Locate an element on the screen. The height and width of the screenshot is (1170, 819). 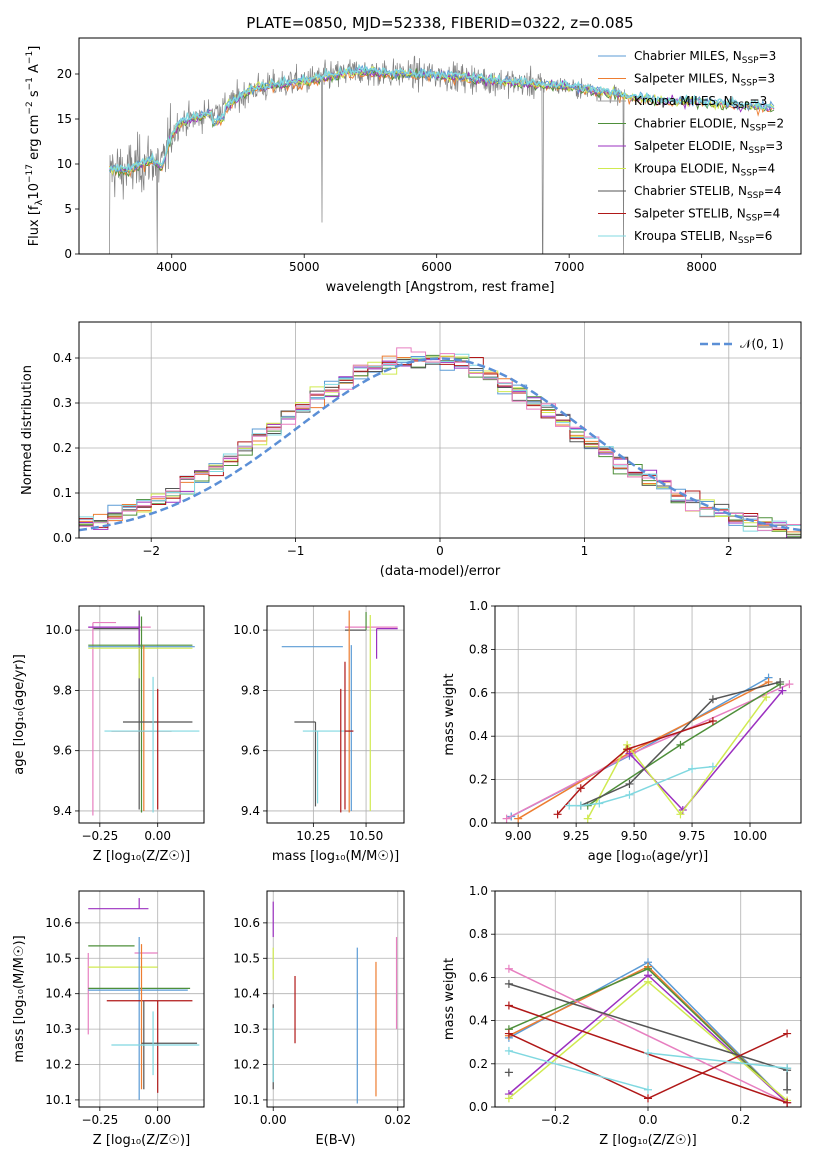
y-axis-label-part: erg cm is located at coordinates (34, 139).